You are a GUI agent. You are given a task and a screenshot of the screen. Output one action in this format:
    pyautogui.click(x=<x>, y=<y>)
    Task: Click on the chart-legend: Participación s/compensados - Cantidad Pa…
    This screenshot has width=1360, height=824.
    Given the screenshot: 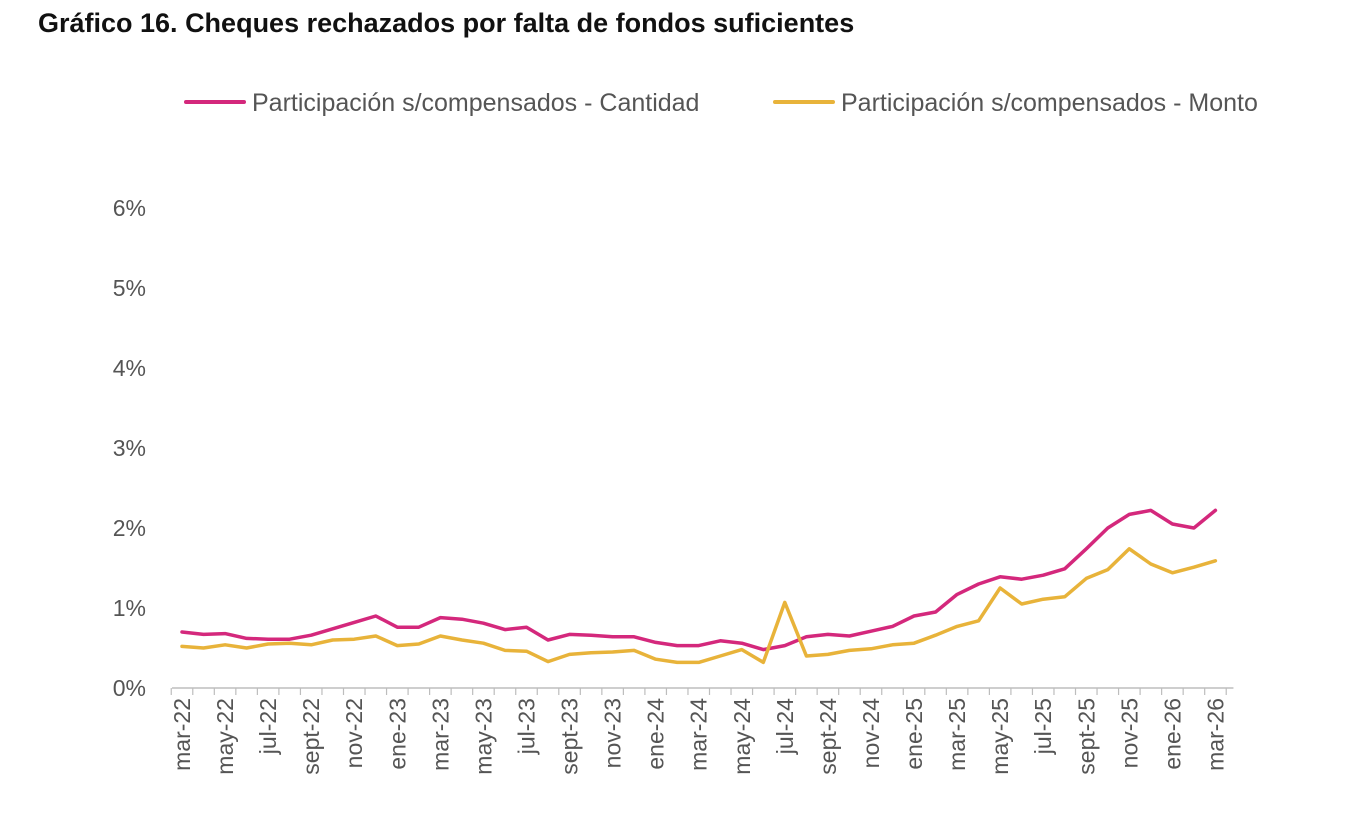 What is the action you would take?
    pyautogui.click(x=721, y=103)
    